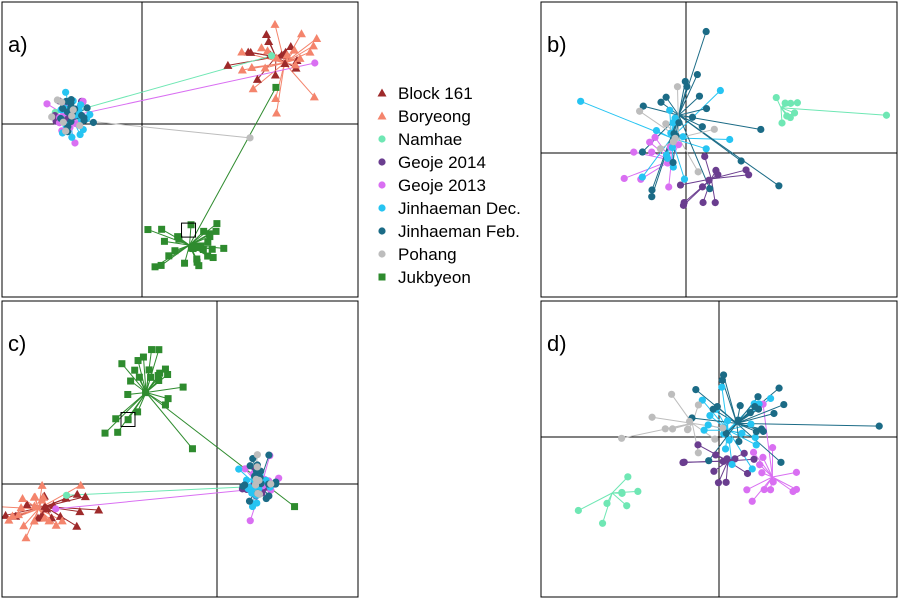  Describe the element at coordinates (128, 419) in the screenshot. I see `highlight-box` at that location.